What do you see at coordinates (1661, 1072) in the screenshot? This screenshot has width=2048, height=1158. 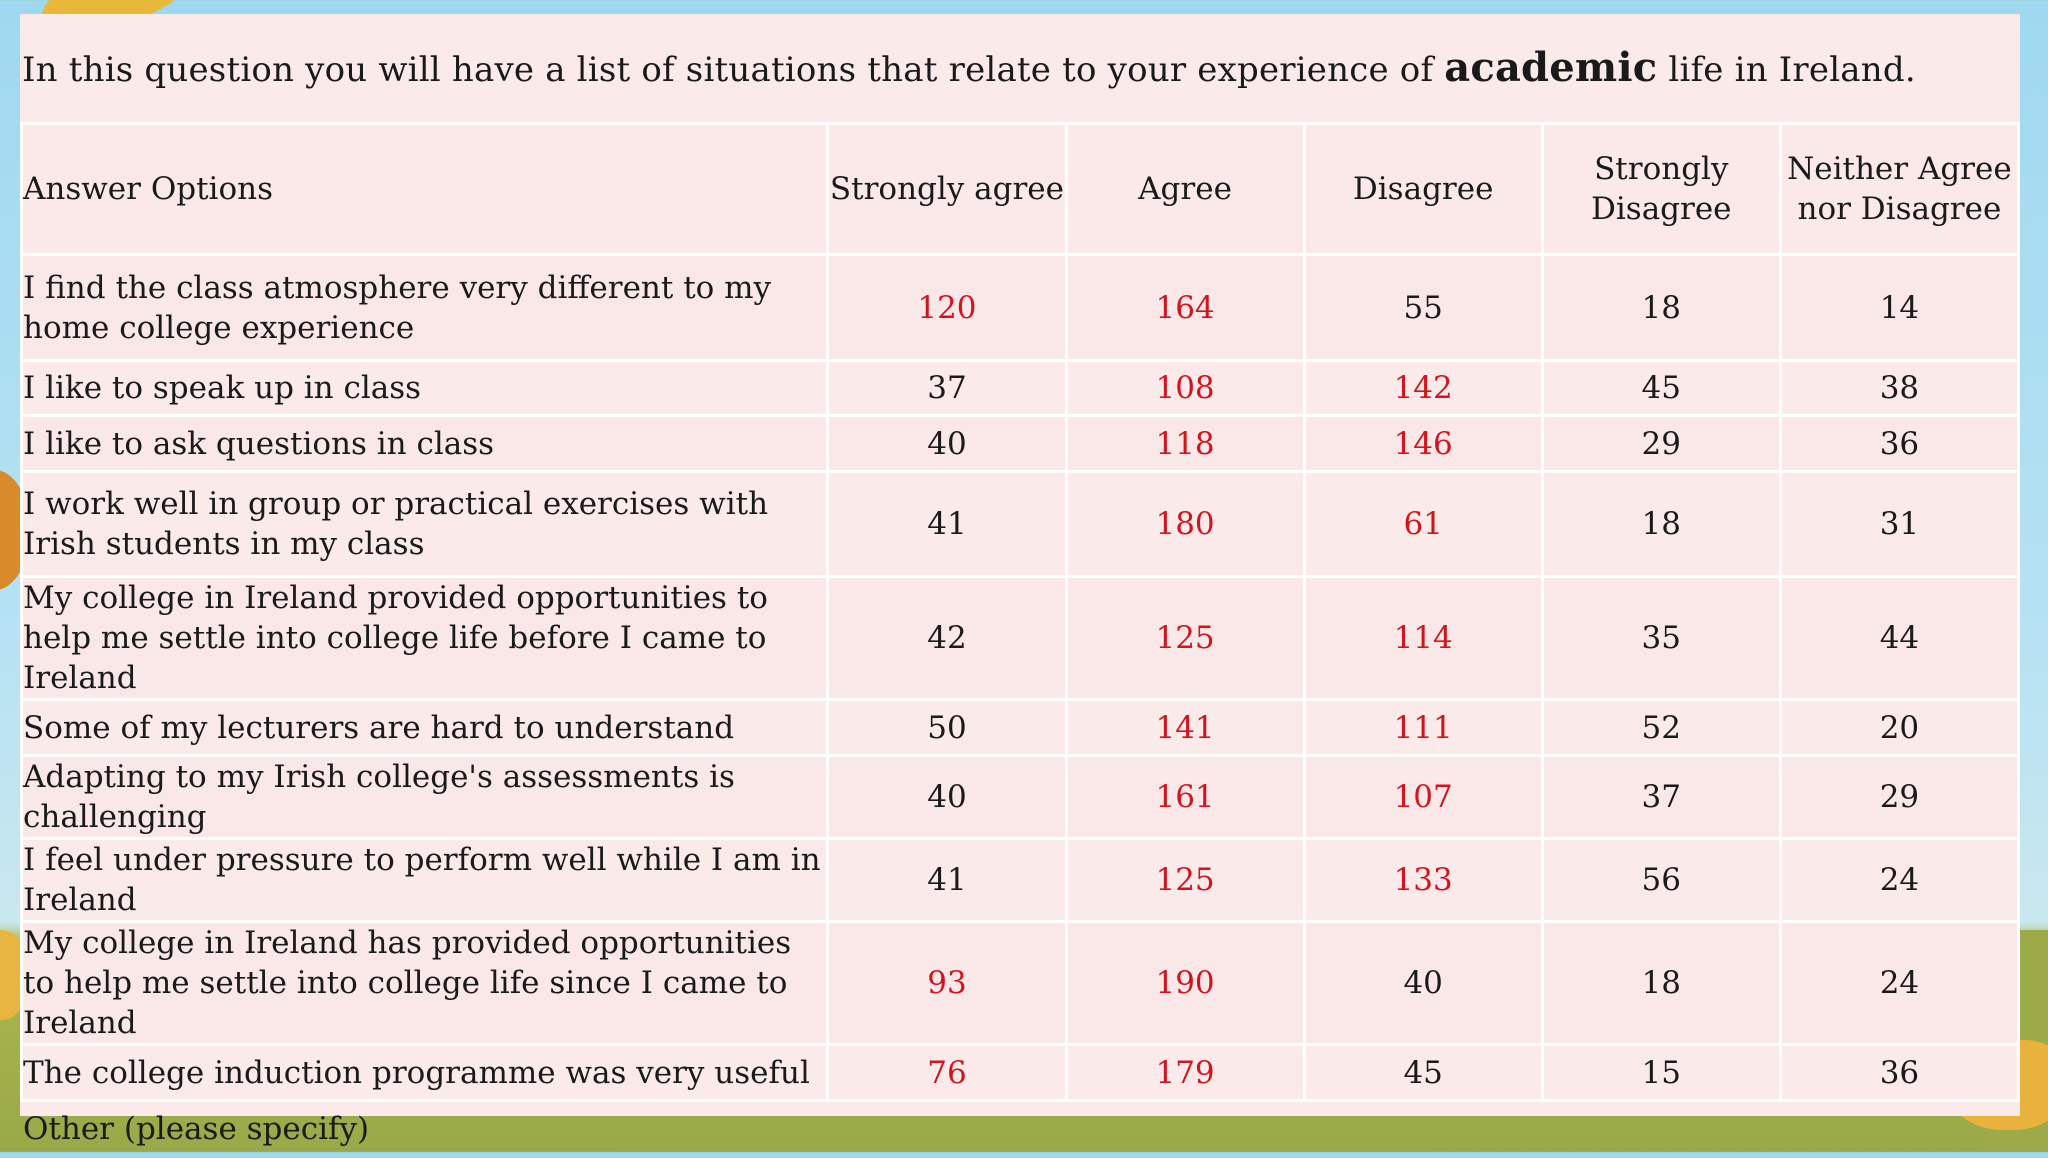 I see `cell-strongly-disagree: 15` at bounding box center [1661, 1072].